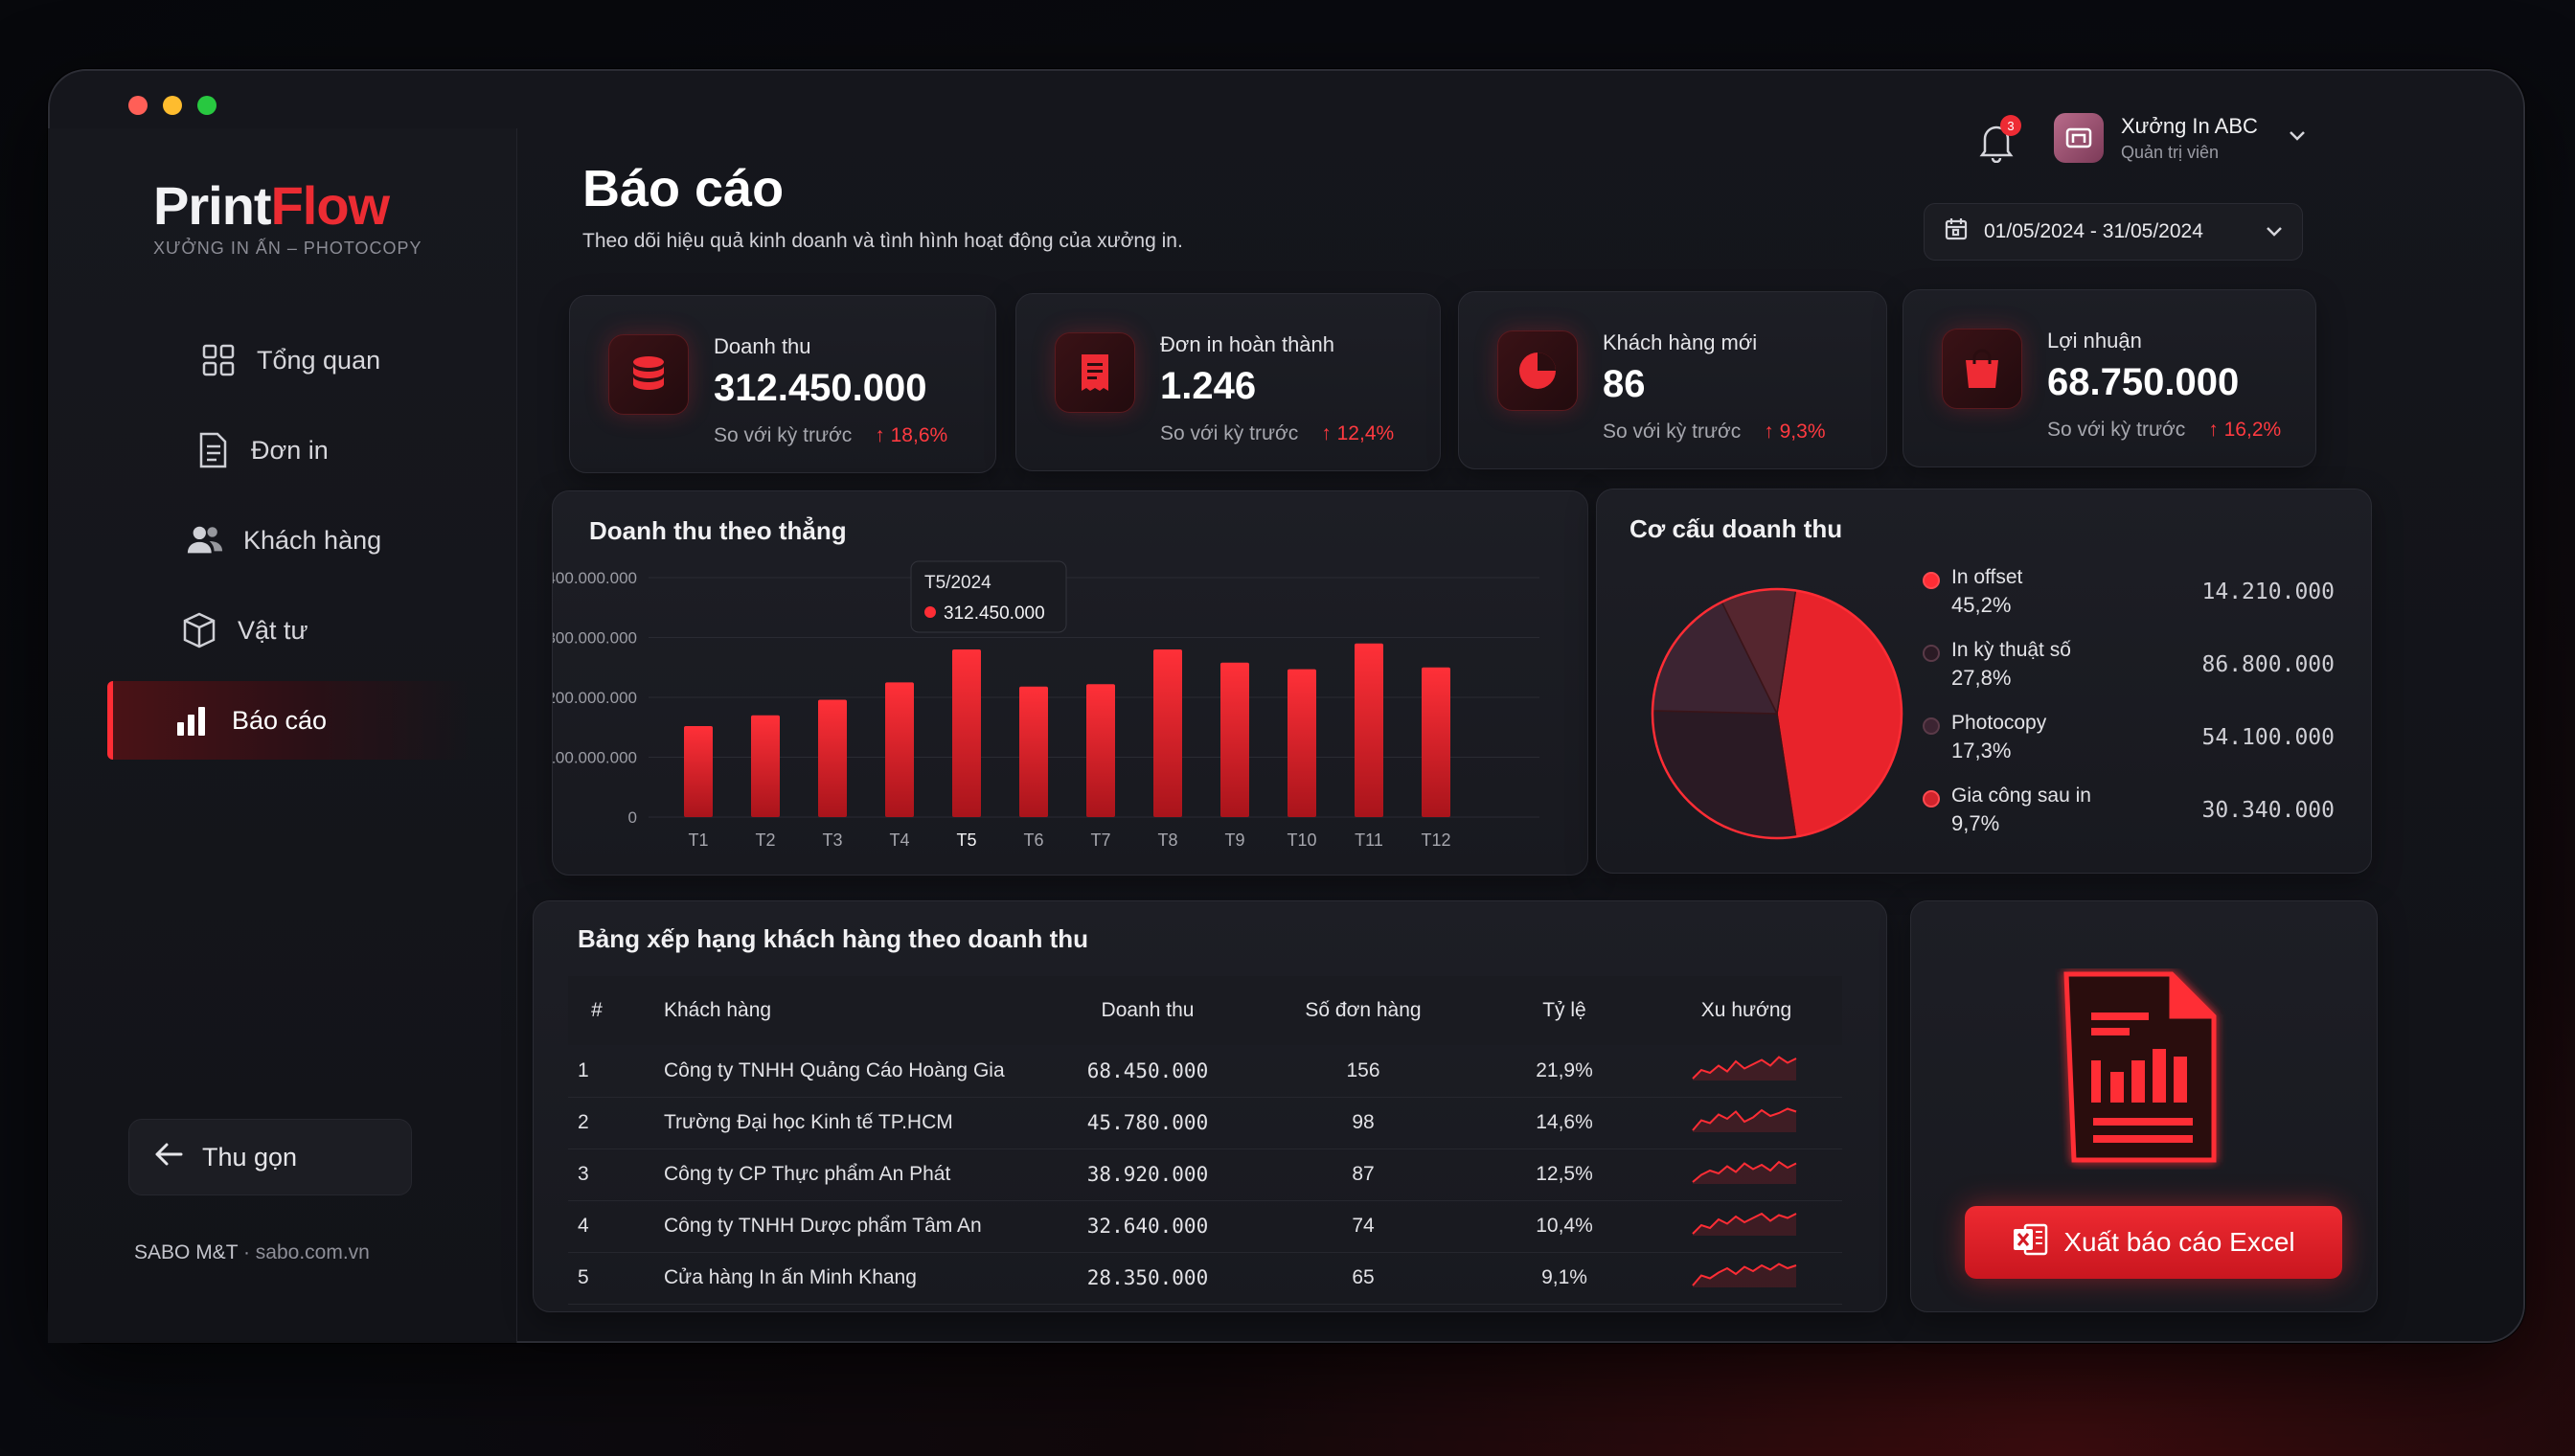 This screenshot has height=1456, width=2575. What do you see at coordinates (1746, 1072) in the screenshot?
I see `cell-trend` at bounding box center [1746, 1072].